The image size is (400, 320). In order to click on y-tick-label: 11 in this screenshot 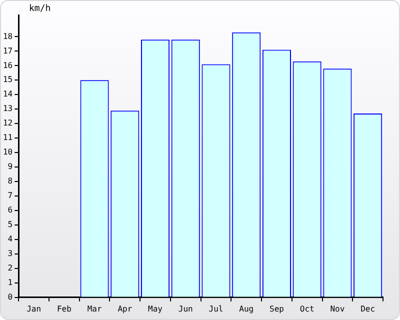, I will do `click(7, 137)`.